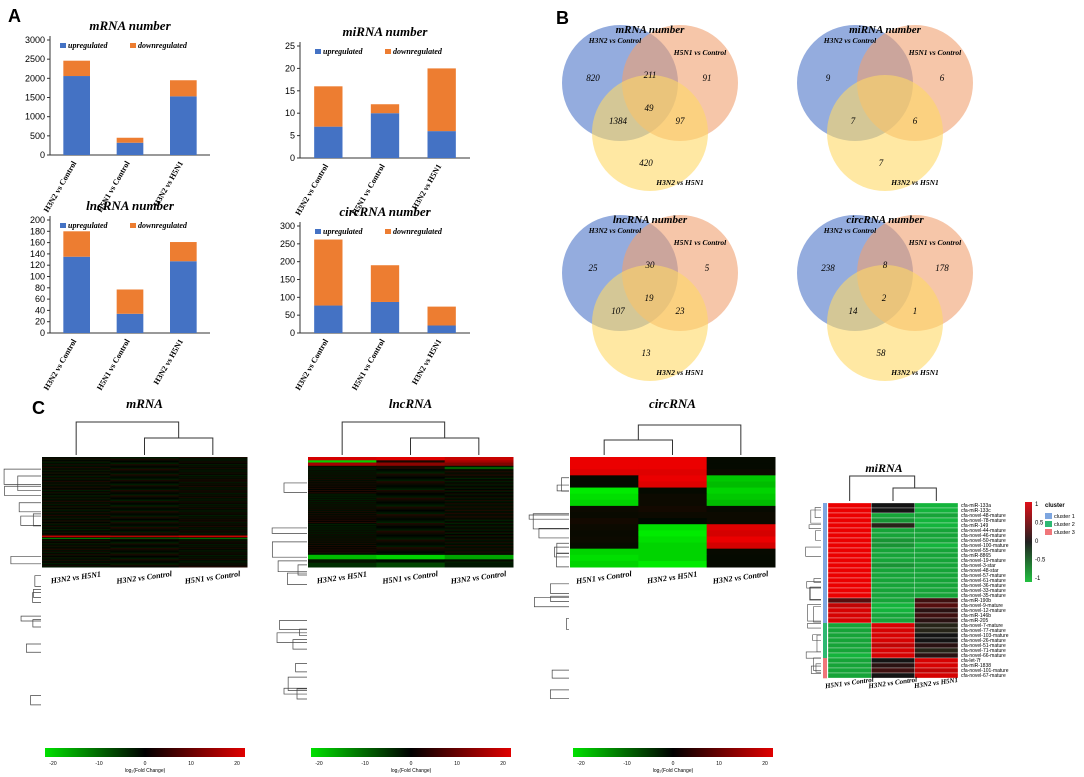 The image size is (1084, 777). What do you see at coordinates (287, 262) in the screenshot?
I see `y-tick-label: 200` at bounding box center [287, 262].